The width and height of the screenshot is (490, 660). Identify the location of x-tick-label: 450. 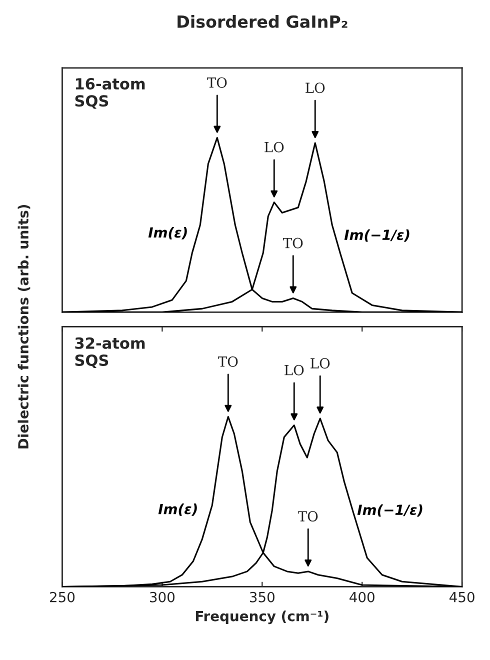
(461, 597).